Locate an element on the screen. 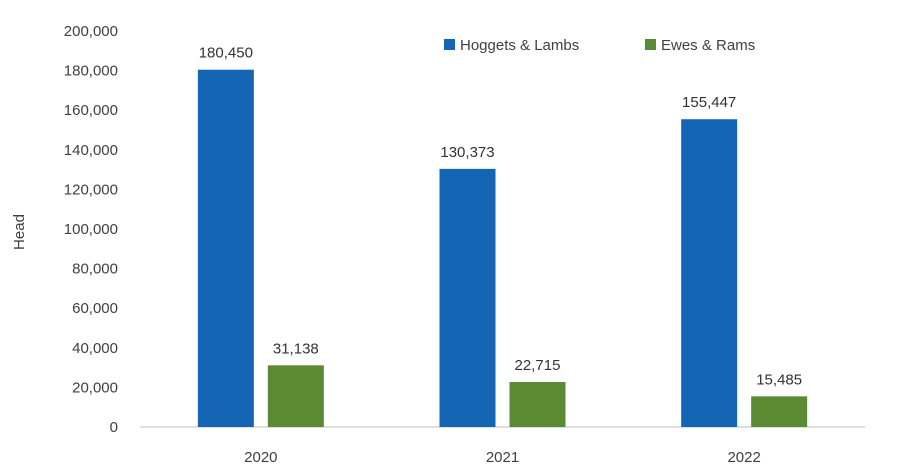  data-label: 155,447 is located at coordinates (709, 102).